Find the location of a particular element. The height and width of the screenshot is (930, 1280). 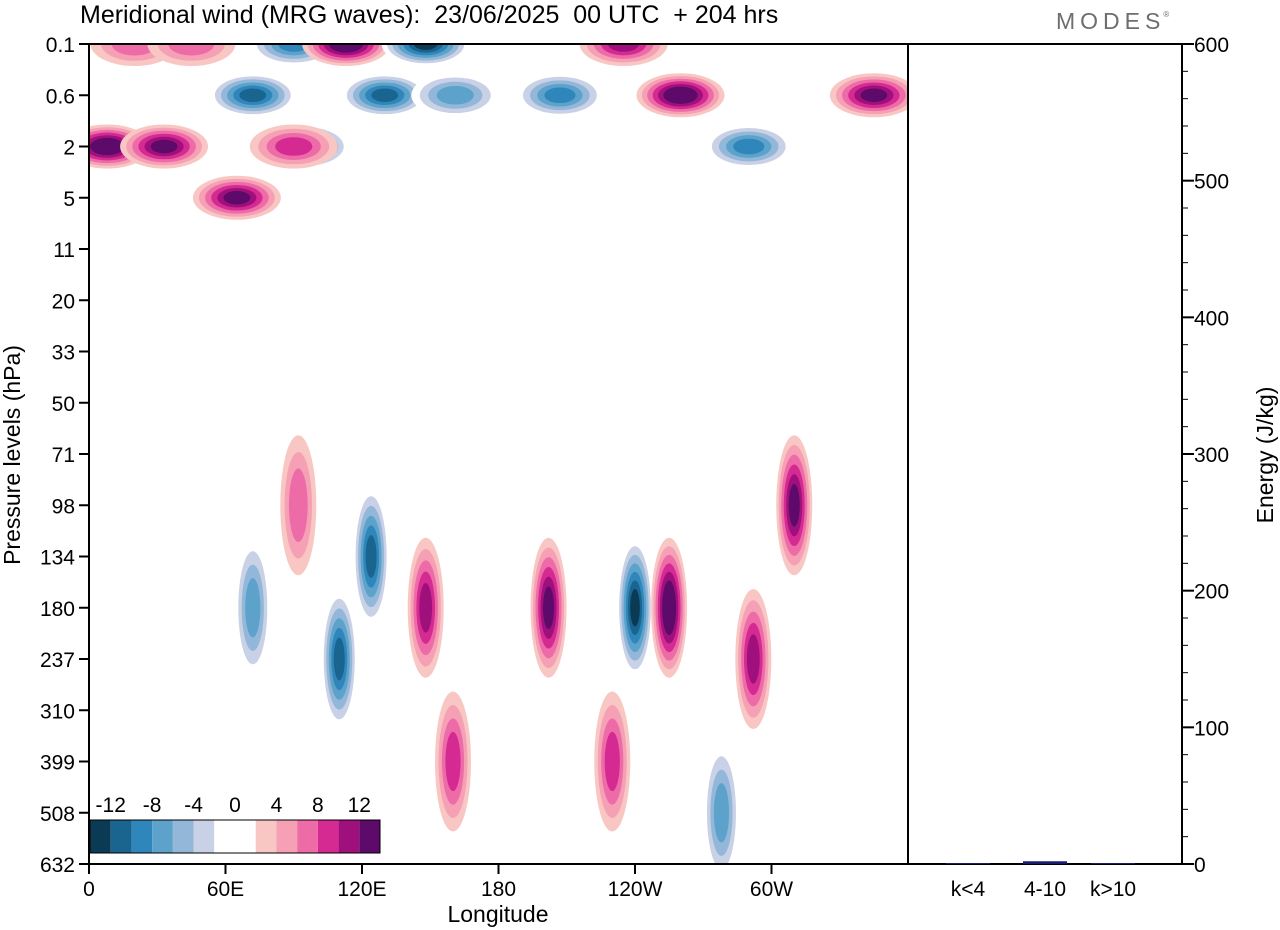

colorbar-label: -12 is located at coordinates (111, 805).